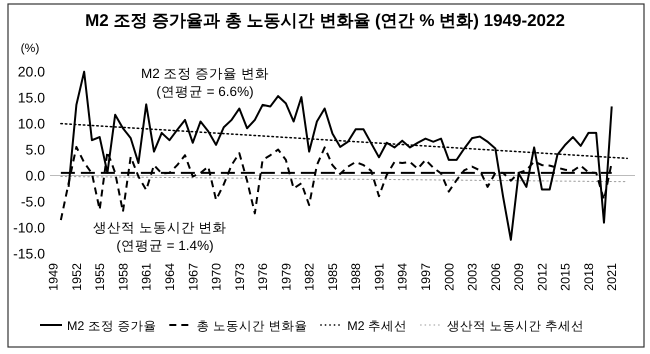 The image size is (650, 354). I want to click on x-tick-label: 2015, so click(565, 276).